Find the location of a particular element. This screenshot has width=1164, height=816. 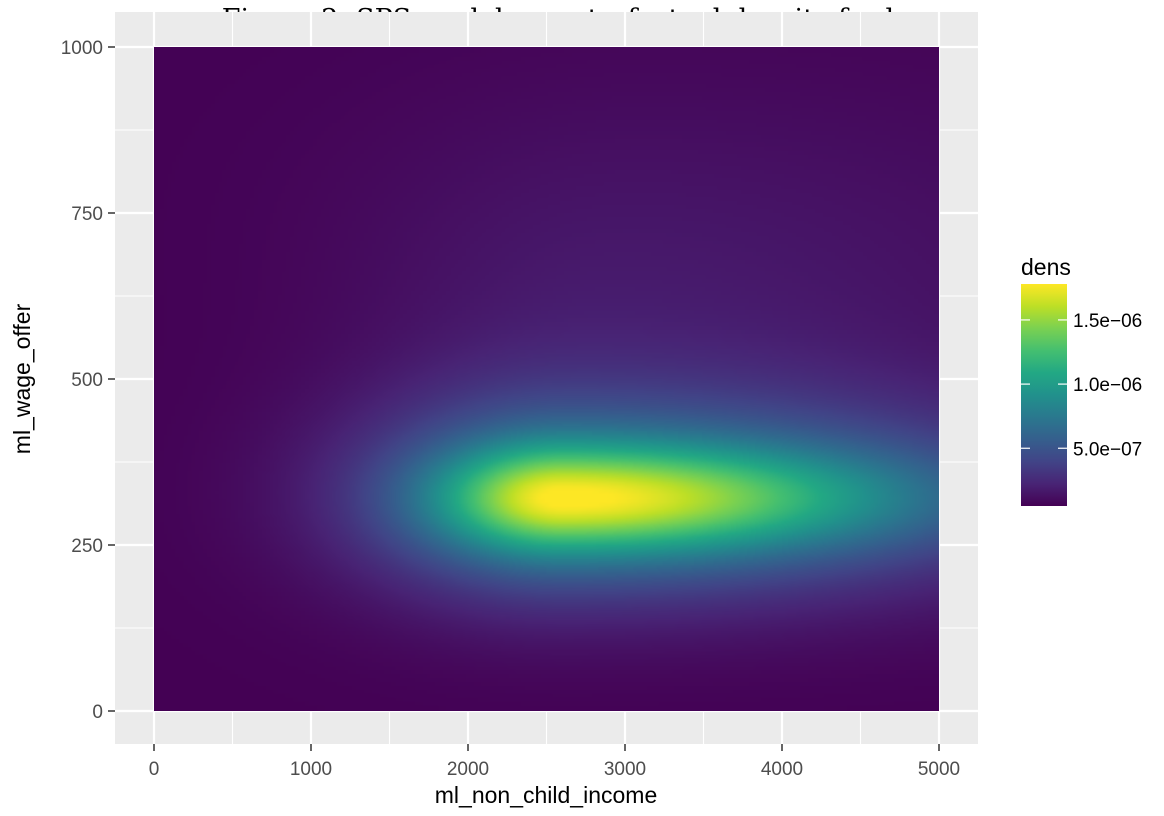

x-tick-label: 5000 is located at coordinates (939, 769).